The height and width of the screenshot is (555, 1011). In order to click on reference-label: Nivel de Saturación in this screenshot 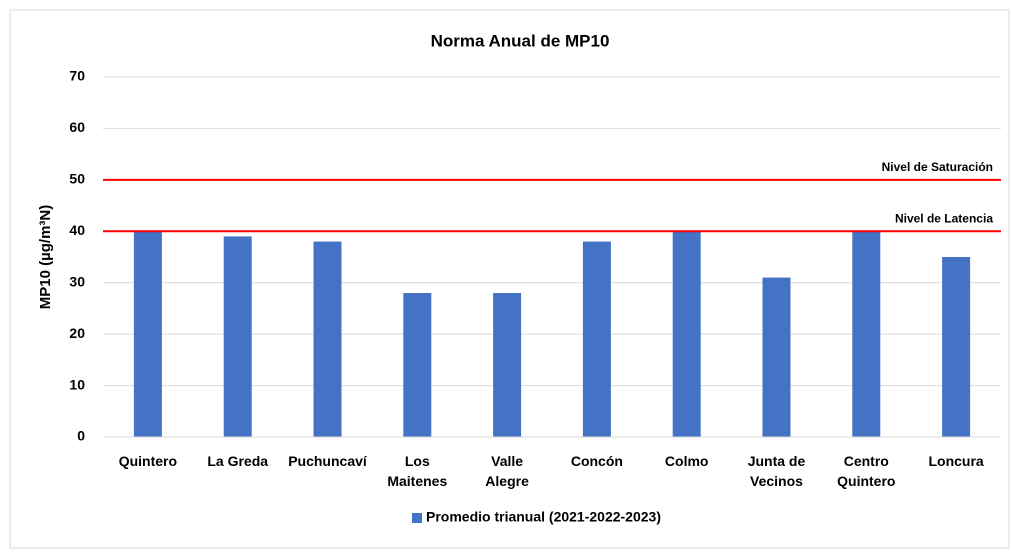, I will do `click(937, 167)`.